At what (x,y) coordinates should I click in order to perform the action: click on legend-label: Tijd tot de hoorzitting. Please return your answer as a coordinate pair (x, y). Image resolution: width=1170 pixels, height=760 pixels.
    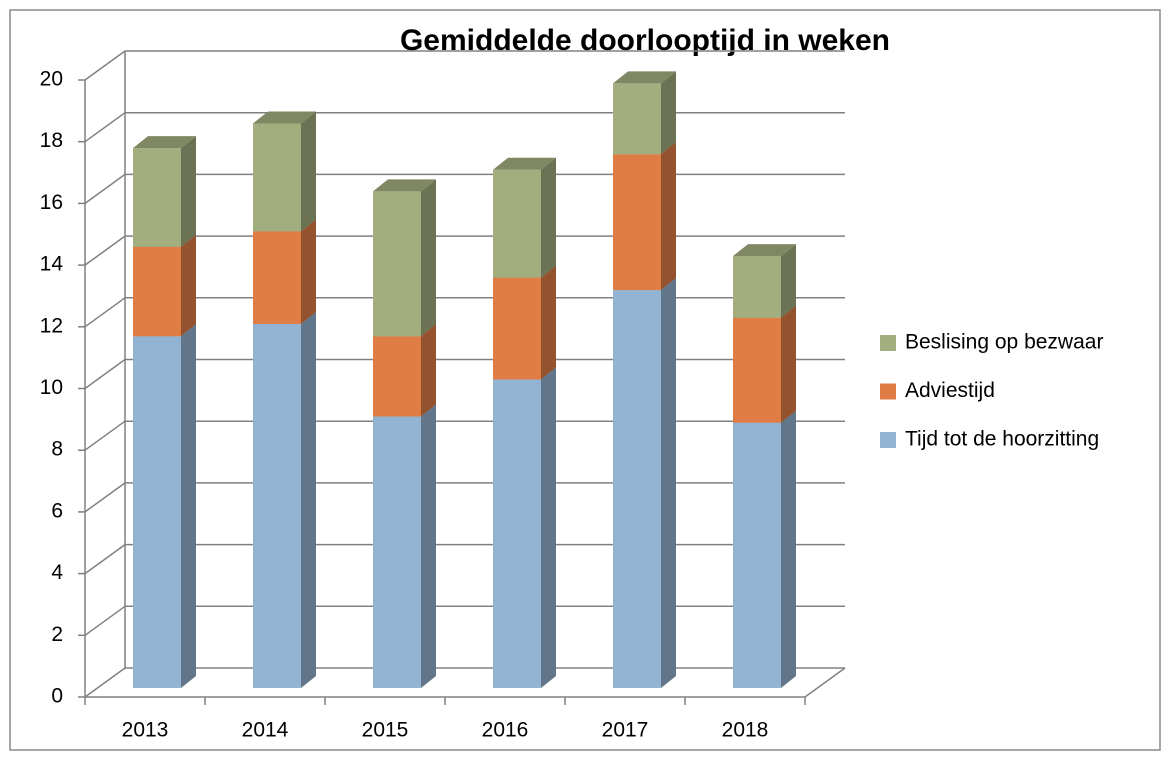
    Looking at the image, I should click on (1002, 439).